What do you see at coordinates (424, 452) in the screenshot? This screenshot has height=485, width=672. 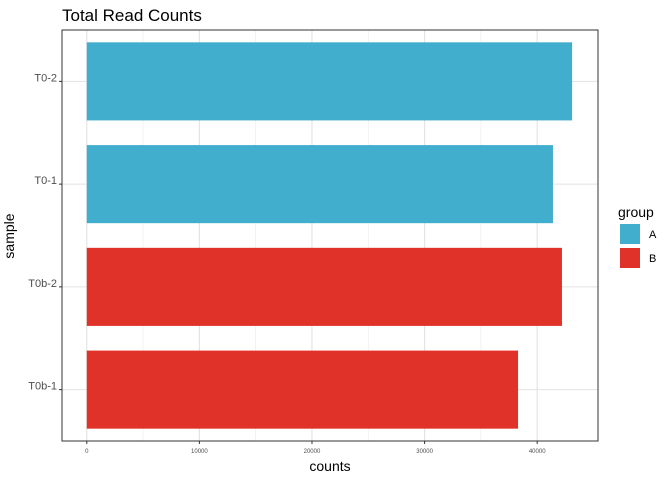 I see `x-tick-label: 30000` at bounding box center [424, 452].